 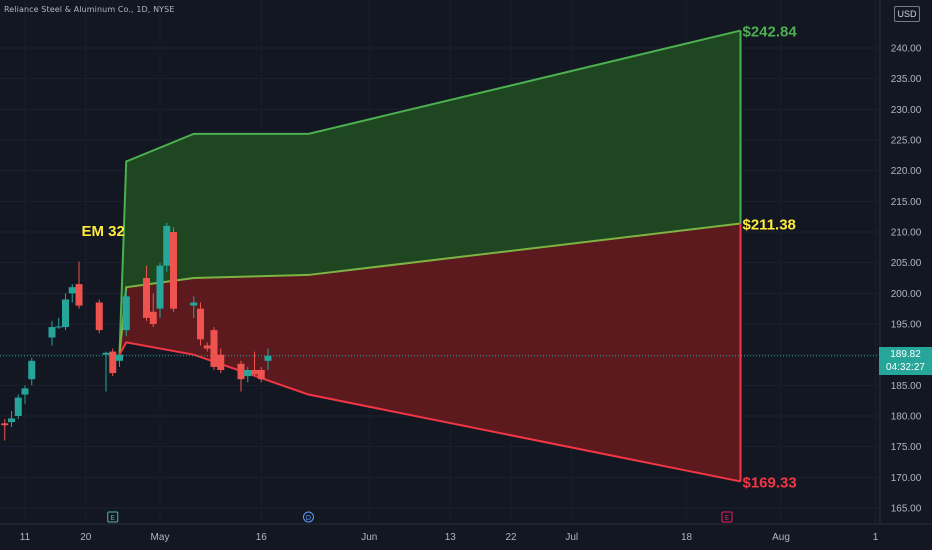 What do you see at coordinates (906, 79) in the screenshot?
I see `price-tick-label: 235.00` at bounding box center [906, 79].